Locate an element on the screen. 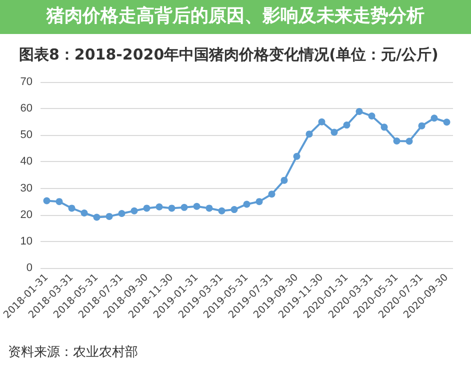 Image resolution: width=471 pixels, height=368 pixels. text: 猪肉价格走高背后的原因、影响及未来走势分析 is located at coordinates (235, 16).